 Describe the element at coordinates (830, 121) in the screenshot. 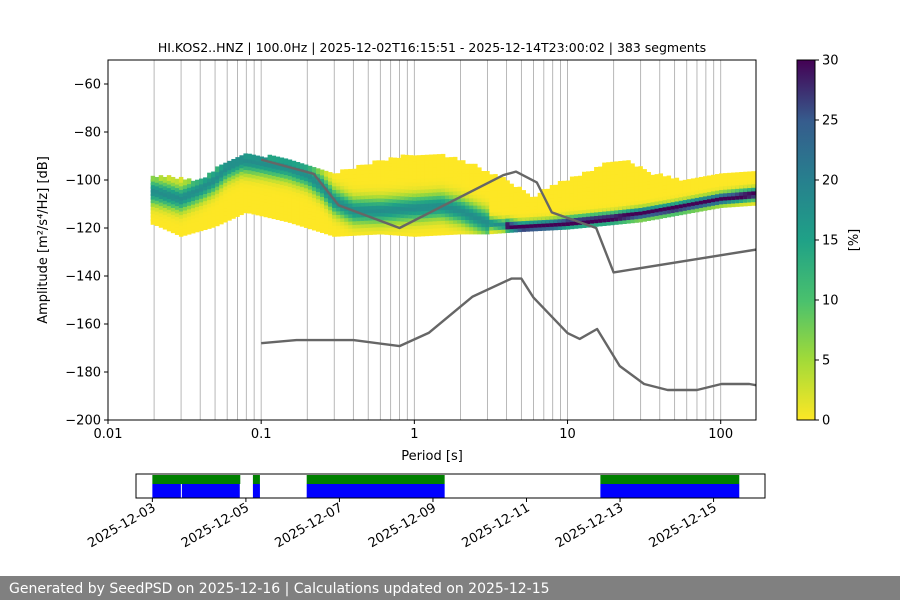

I see `colorbar-tick-label: 25` at that location.